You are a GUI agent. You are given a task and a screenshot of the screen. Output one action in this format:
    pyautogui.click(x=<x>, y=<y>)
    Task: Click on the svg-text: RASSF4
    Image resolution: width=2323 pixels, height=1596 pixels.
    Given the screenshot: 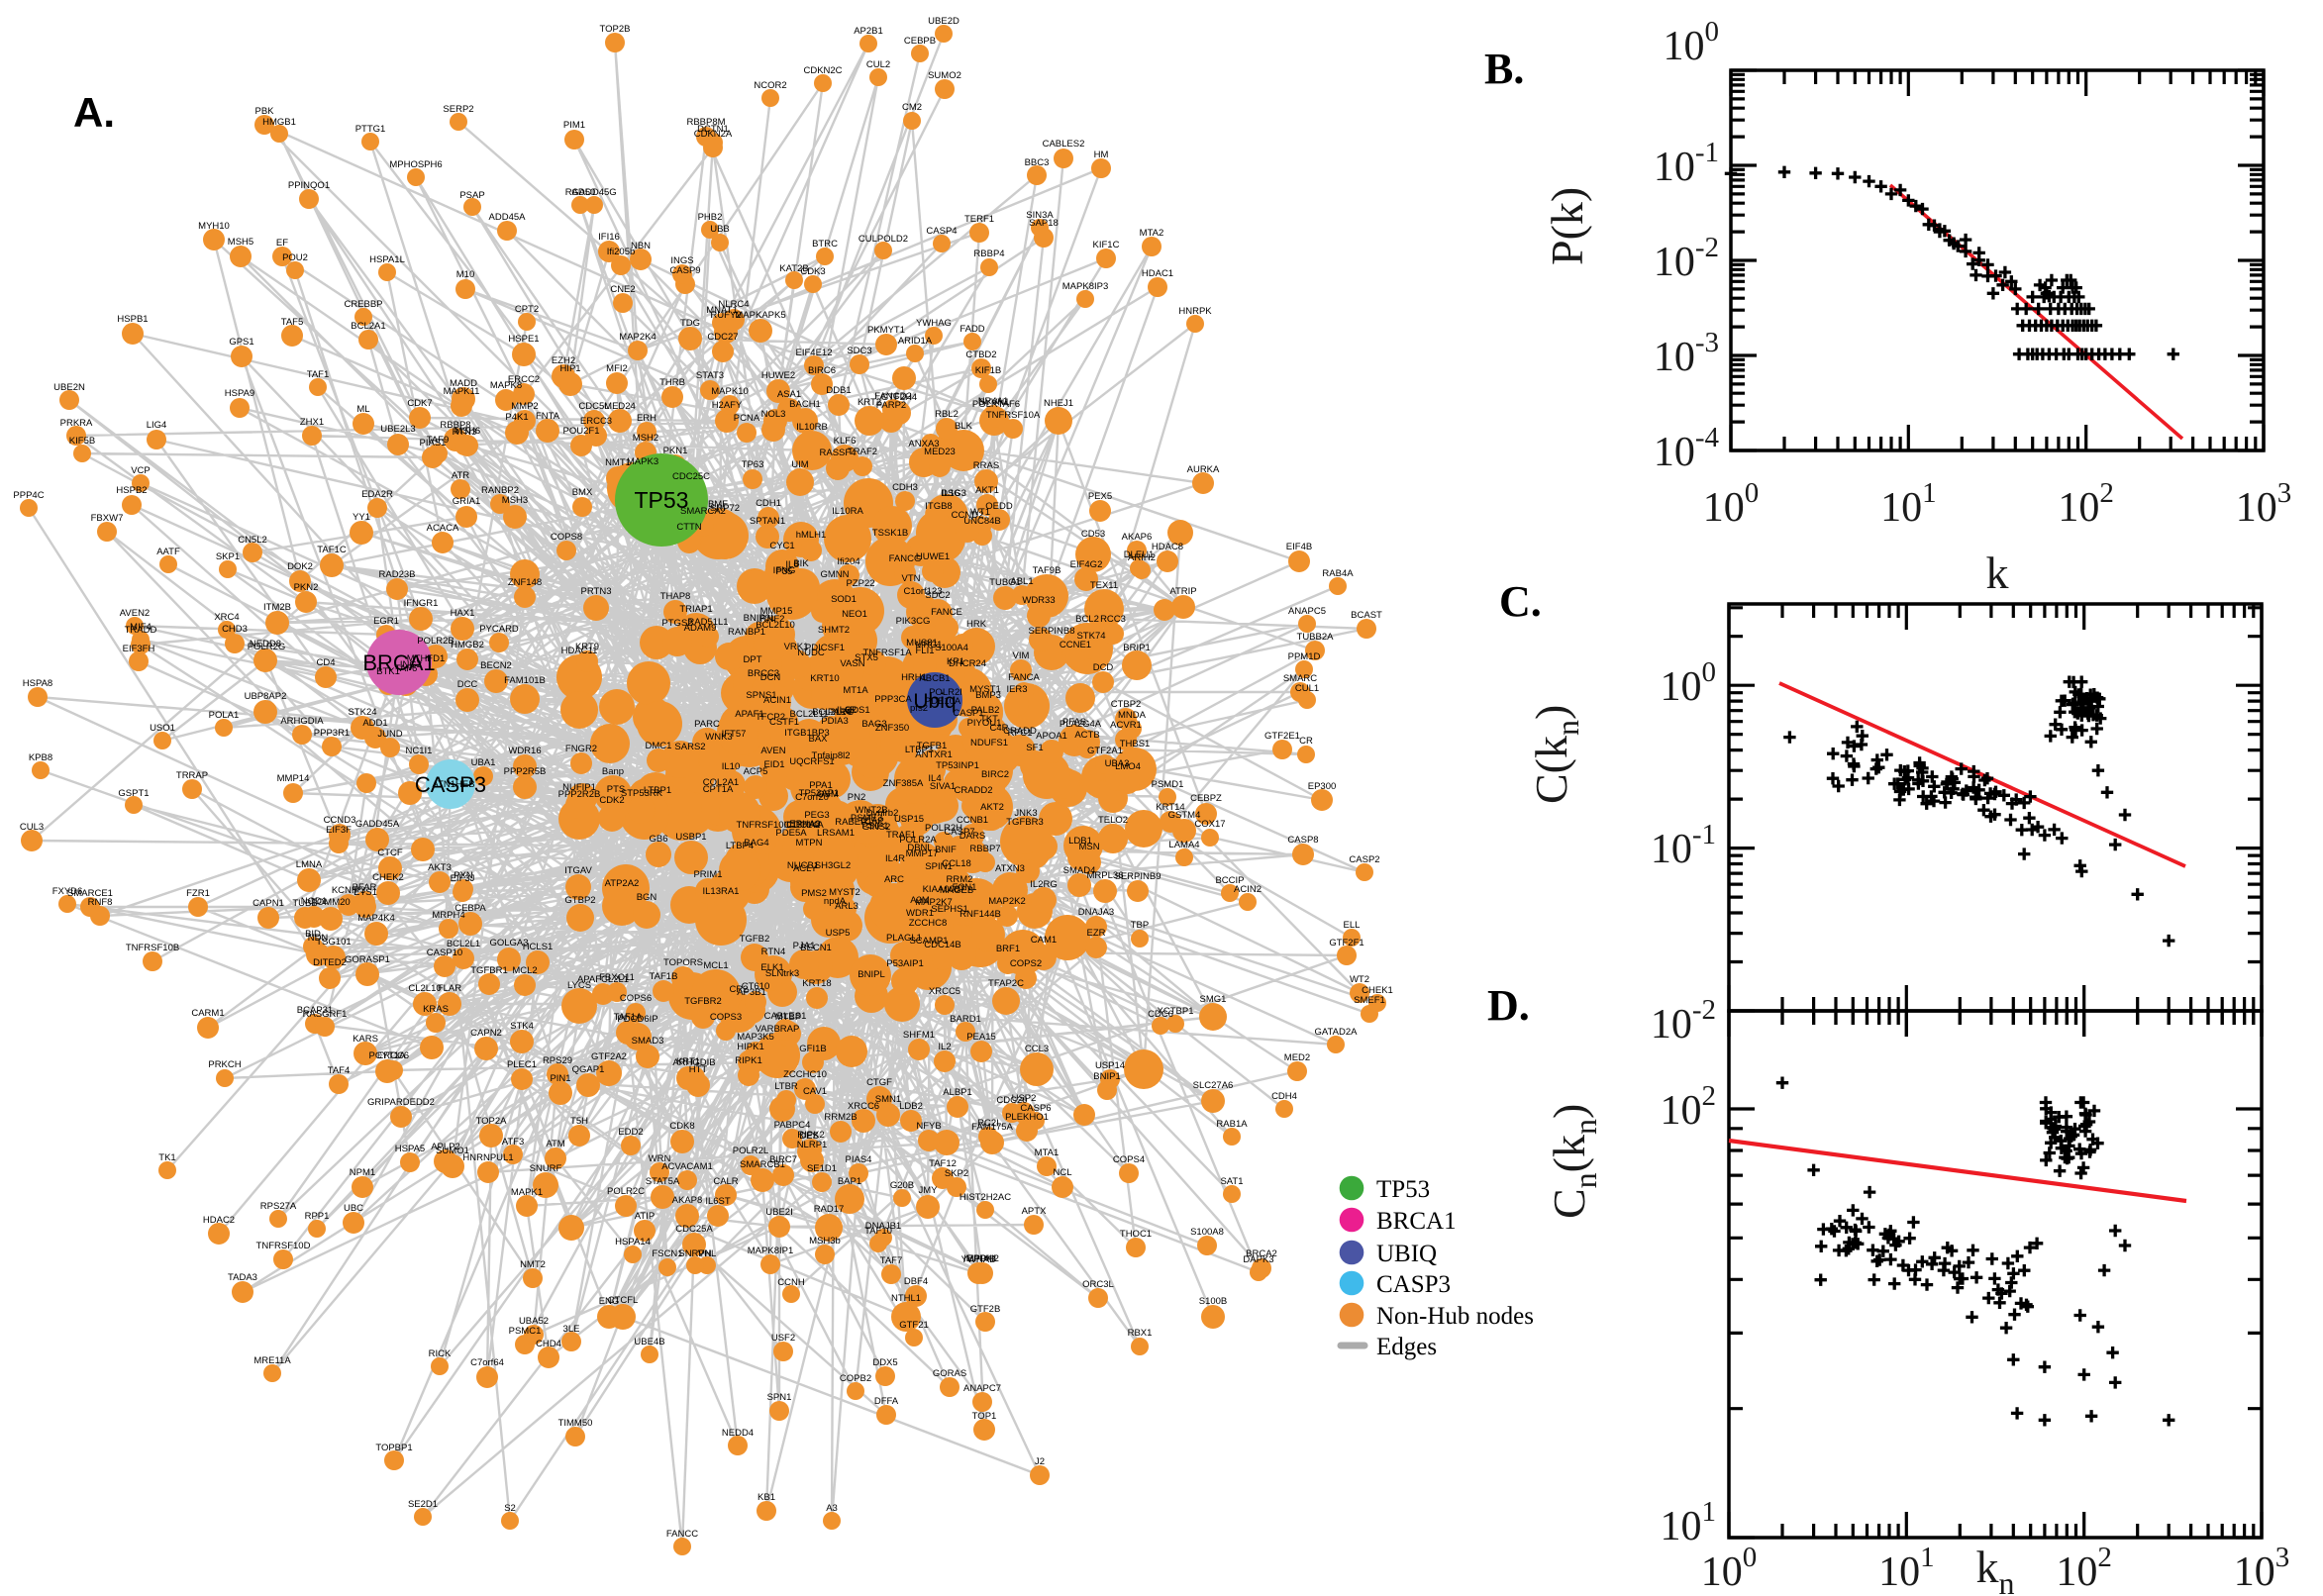 What is the action you would take?
    pyautogui.click(x=838, y=453)
    